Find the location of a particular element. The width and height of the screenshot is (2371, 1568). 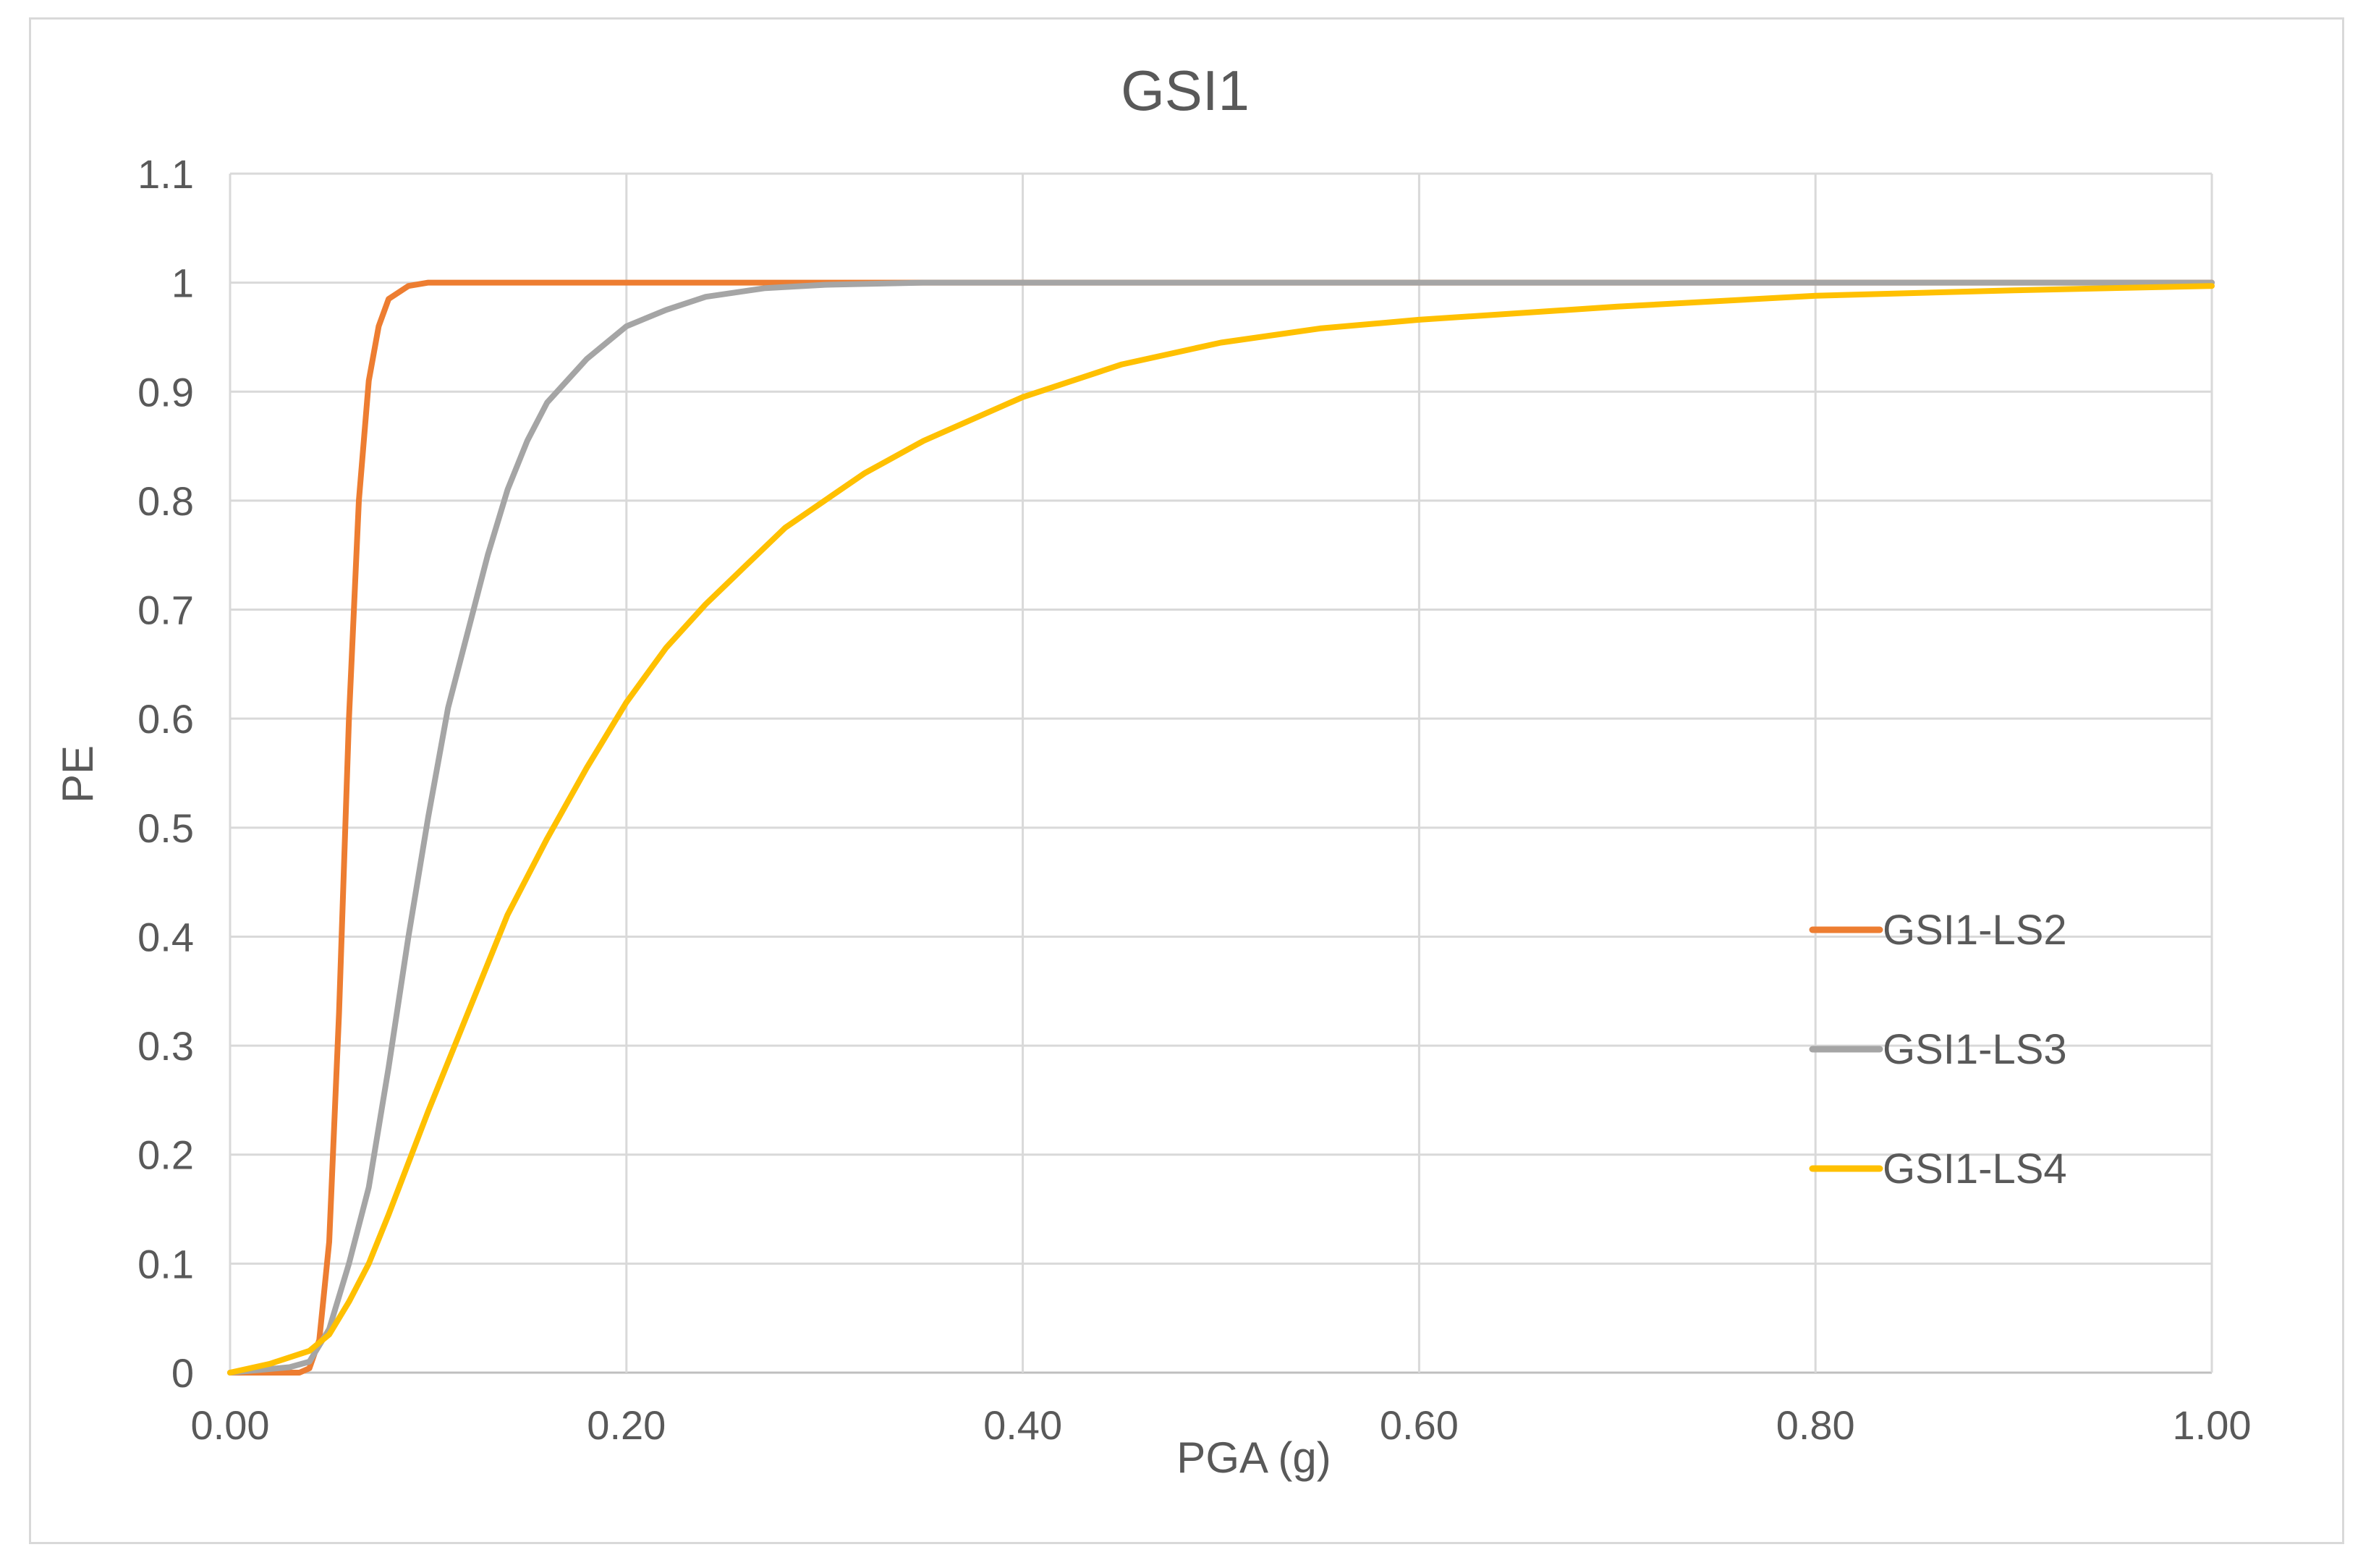

y-tick-label: 0.3 is located at coordinates (166, 1046).